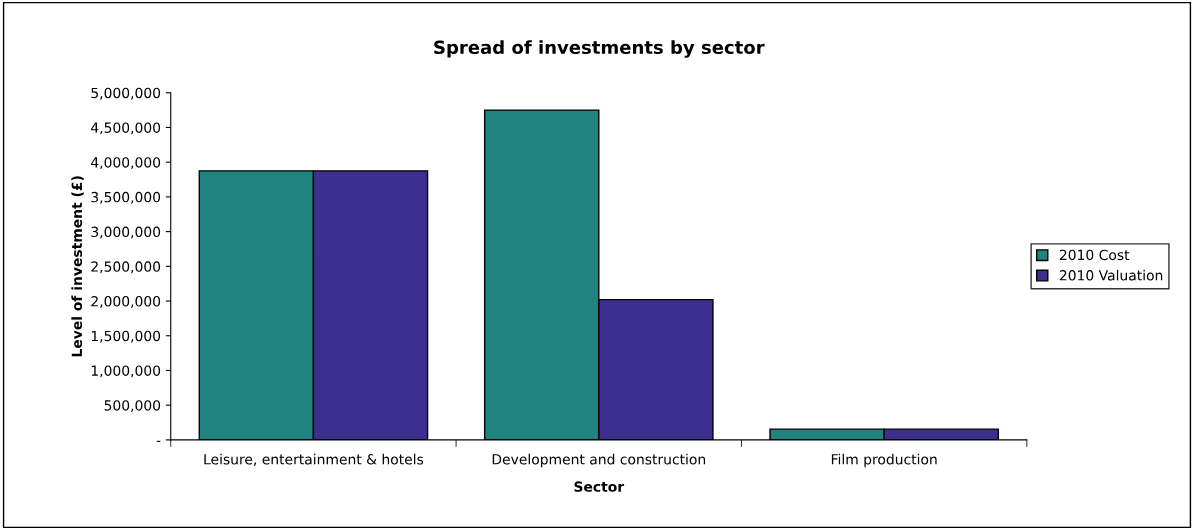 The height and width of the screenshot is (530, 1194). What do you see at coordinates (126, 197) in the screenshot?
I see `y-tick-label: 3,500,000` at bounding box center [126, 197].